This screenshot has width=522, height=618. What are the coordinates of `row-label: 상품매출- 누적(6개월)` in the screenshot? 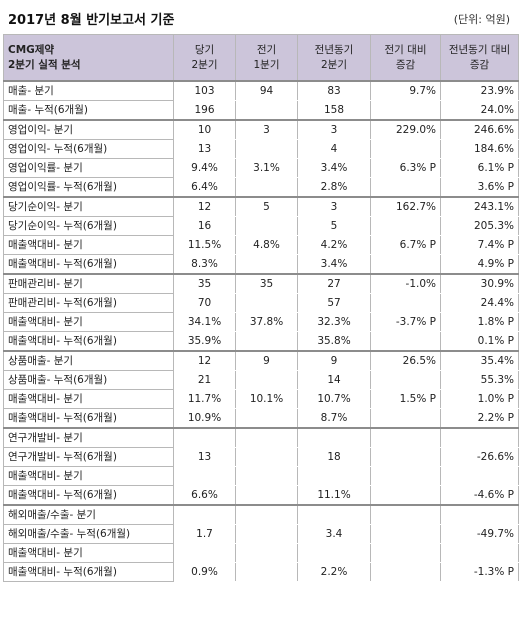 It's located at (88, 380).